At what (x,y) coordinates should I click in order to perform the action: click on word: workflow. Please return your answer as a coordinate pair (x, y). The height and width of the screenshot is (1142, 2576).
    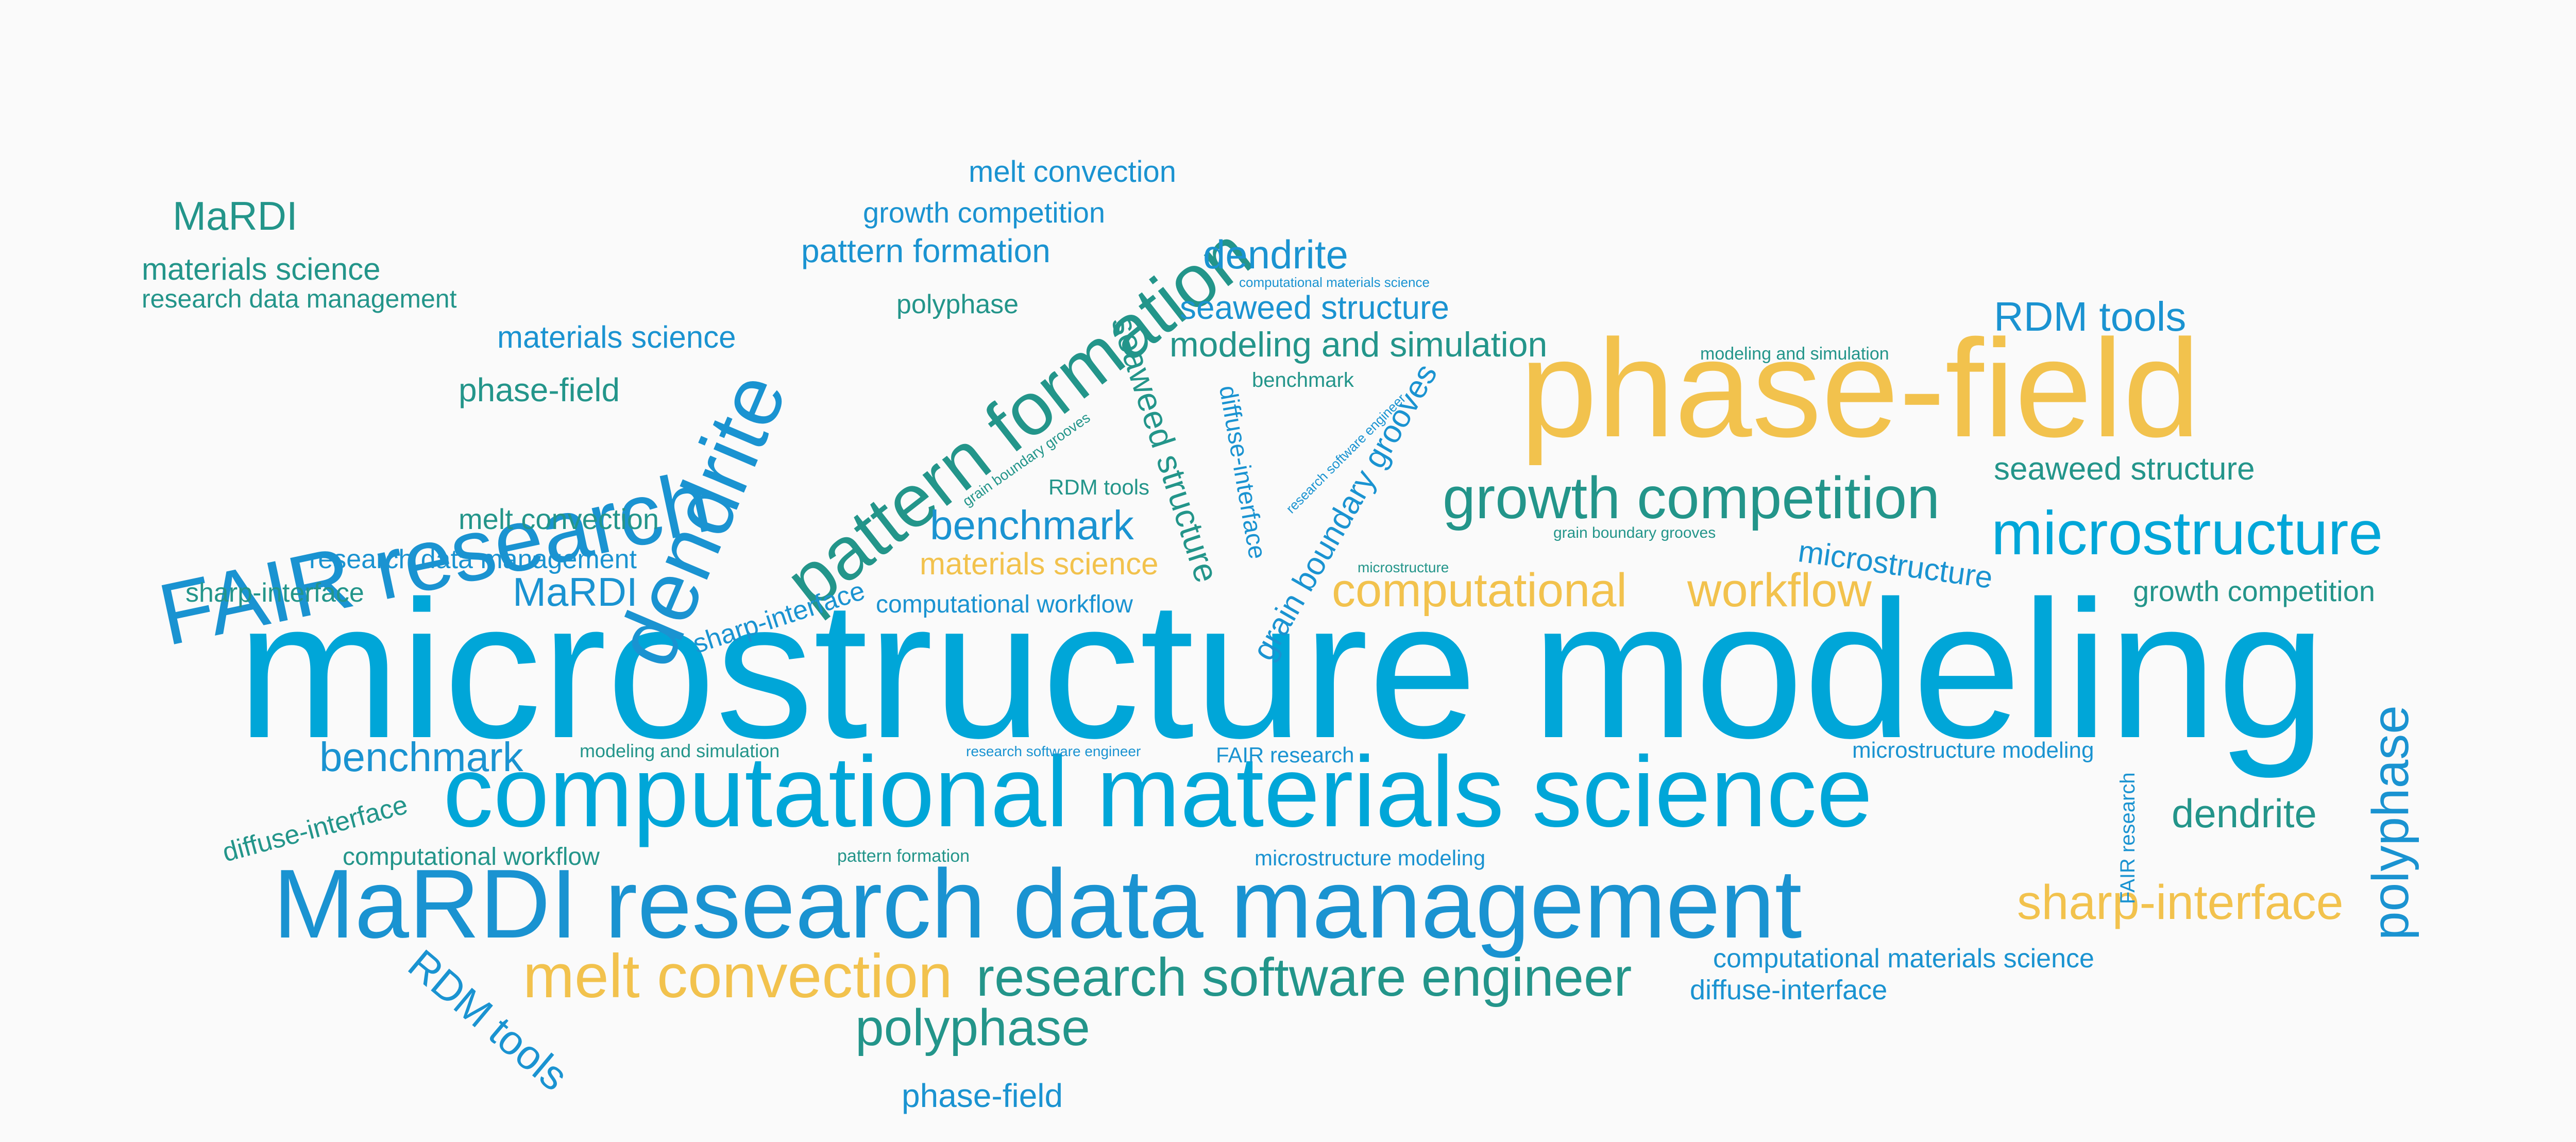
    Looking at the image, I should click on (1779, 590).